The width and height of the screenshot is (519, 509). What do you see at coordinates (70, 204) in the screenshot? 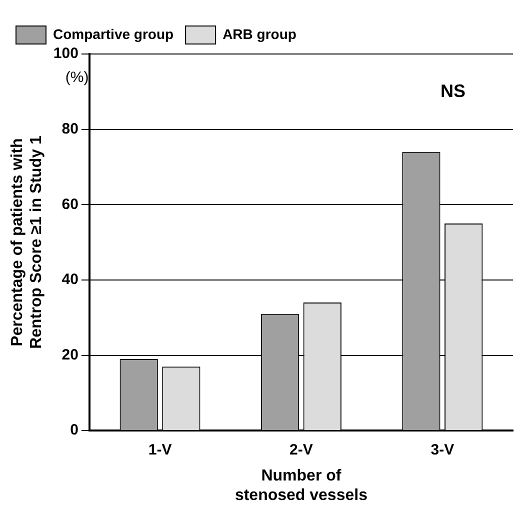
I see `y-tick-label: 60` at bounding box center [70, 204].